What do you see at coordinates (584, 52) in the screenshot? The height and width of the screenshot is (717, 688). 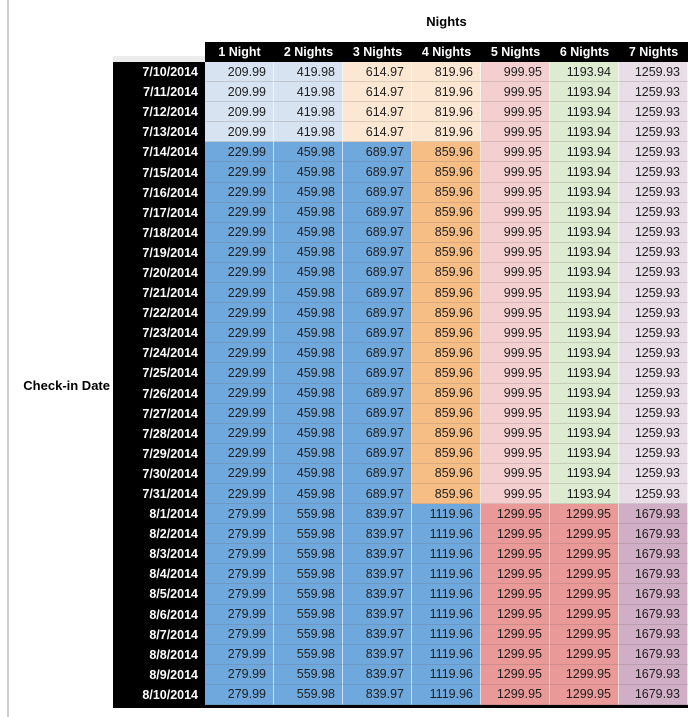 I see `column-header-6-nights: 6 Nights` at bounding box center [584, 52].